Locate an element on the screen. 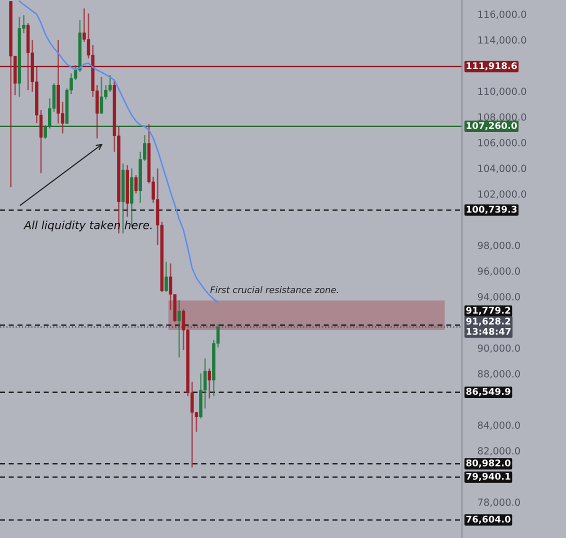 This screenshot has height=538, width=566. y-tick-label: 108,000.0 is located at coordinates (502, 117).